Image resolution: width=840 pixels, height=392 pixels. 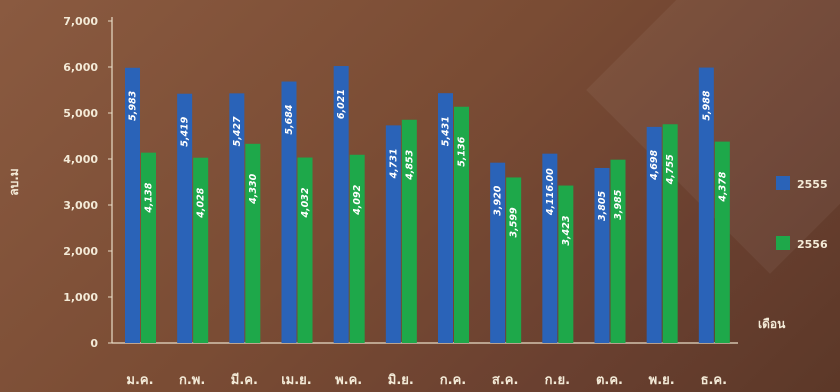 What do you see at coordinates (80, 205) in the screenshot?
I see `y-tick-label: 3,000` at bounding box center [80, 205].